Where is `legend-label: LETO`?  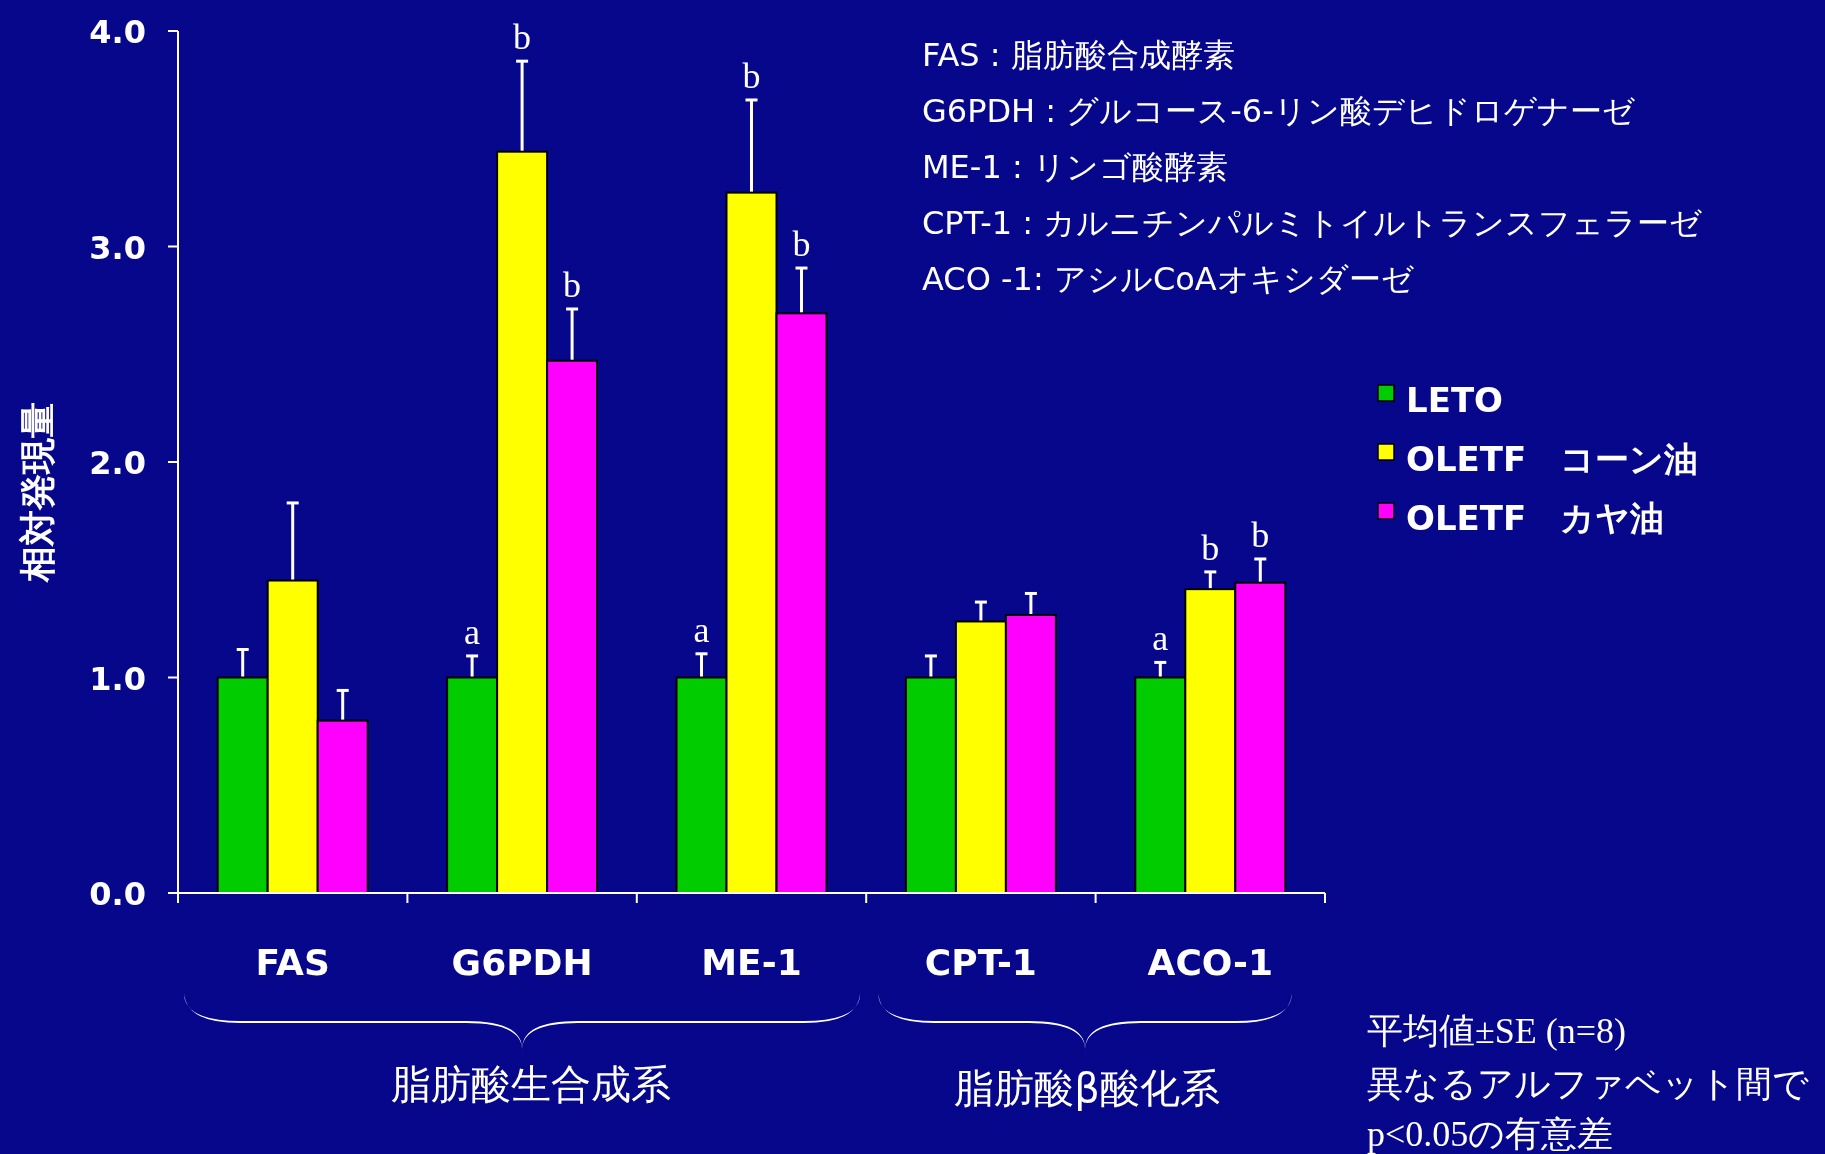
legend-label: LETO is located at coordinates (1454, 400).